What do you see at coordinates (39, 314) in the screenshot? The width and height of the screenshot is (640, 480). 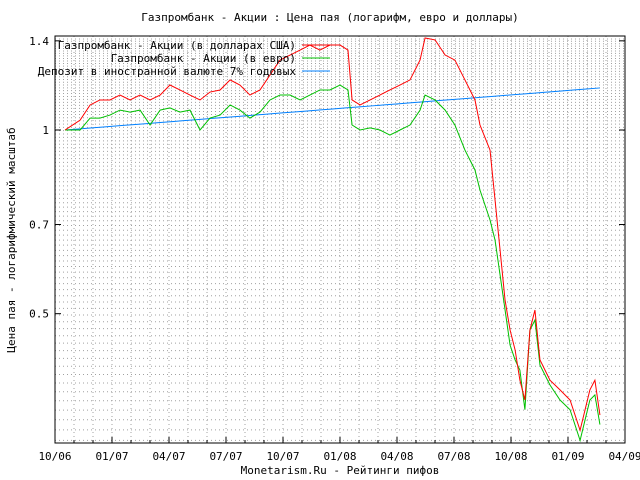 I see `y-tick-label: 0.5` at bounding box center [39, 314].